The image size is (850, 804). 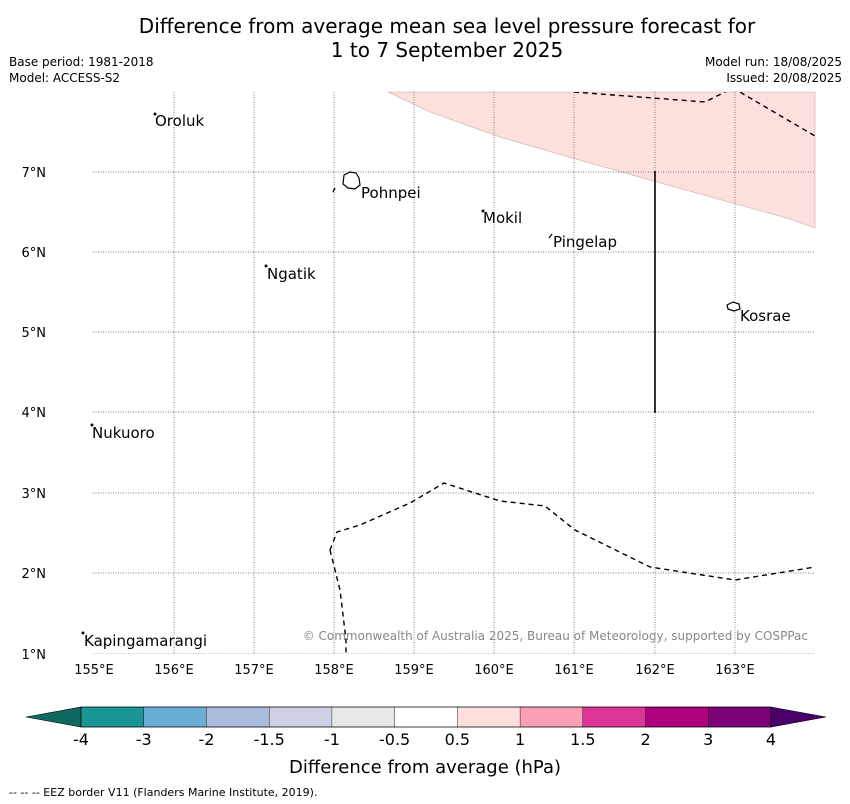 I want to click on colorbar-tick-label: 1.5, so click(x=582, y=739).